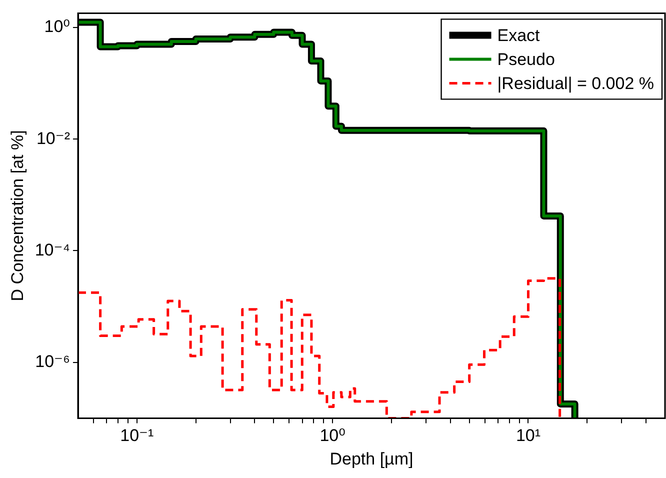  I want to click on x-tick-label: 10⁻¹, so click(137, 436).